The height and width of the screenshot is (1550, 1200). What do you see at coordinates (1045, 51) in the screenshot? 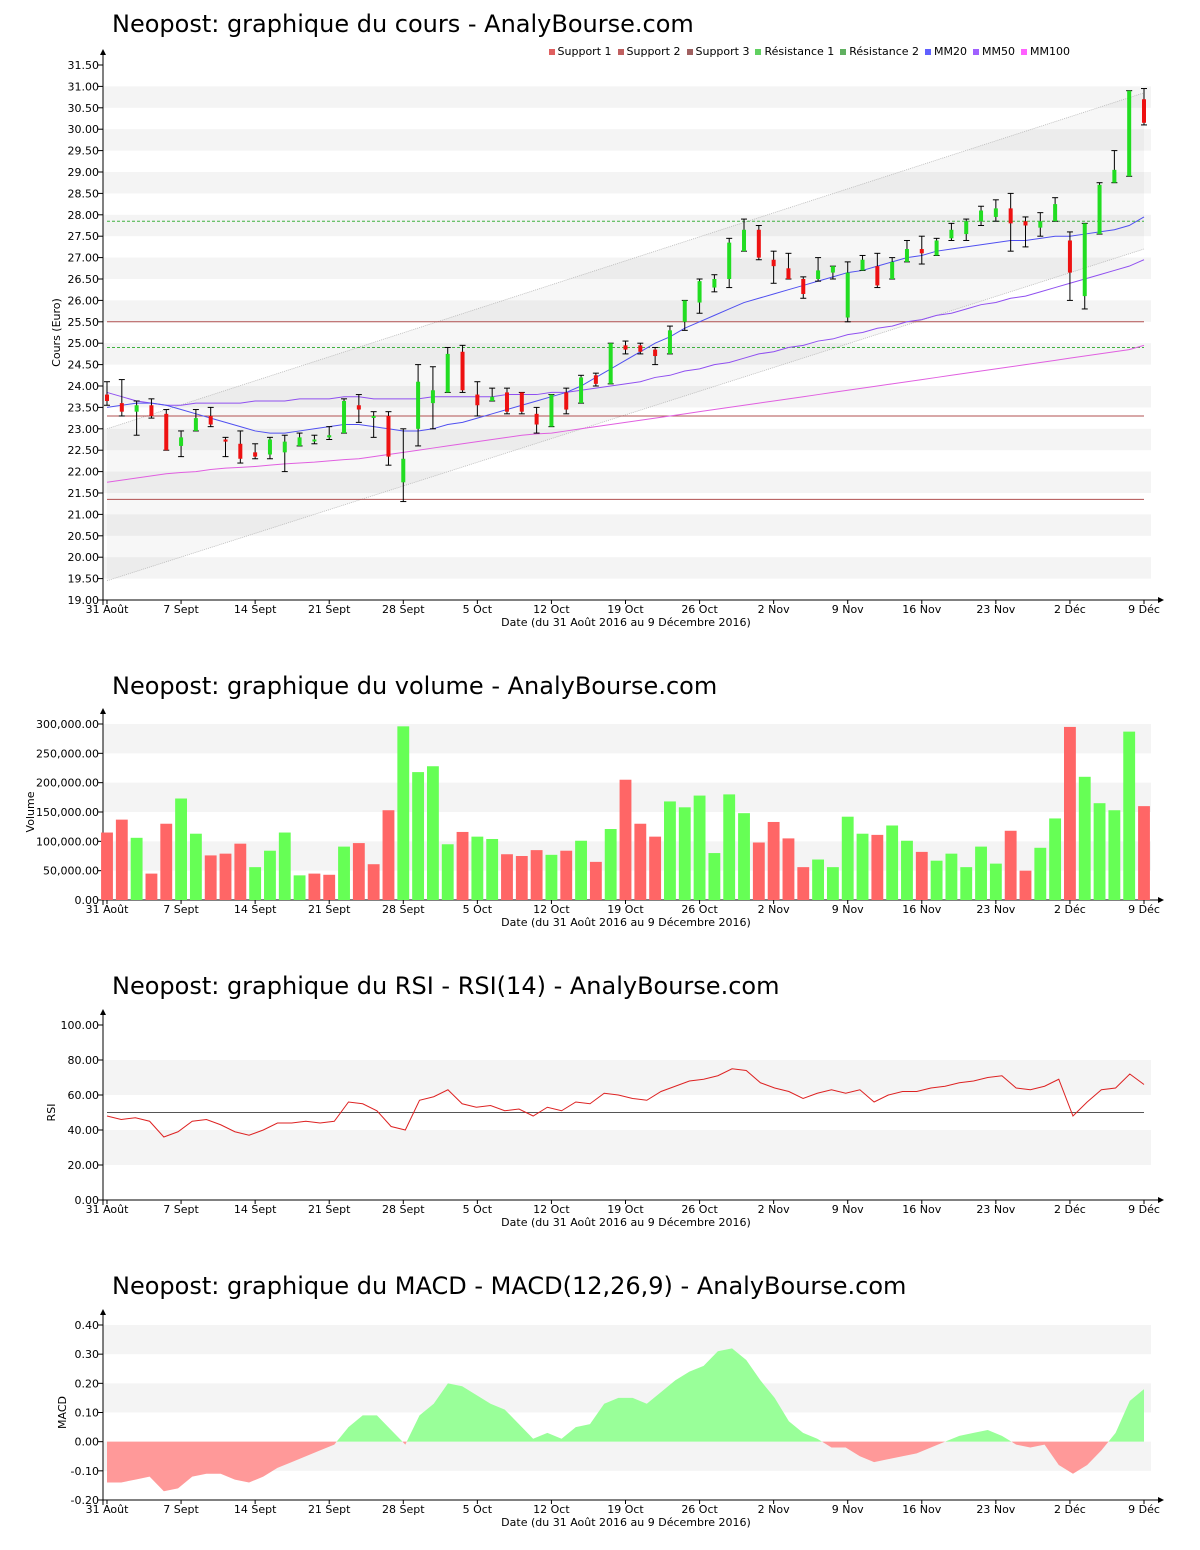
I see `legend-entry: MM100` at bounding box center [1045, 51].